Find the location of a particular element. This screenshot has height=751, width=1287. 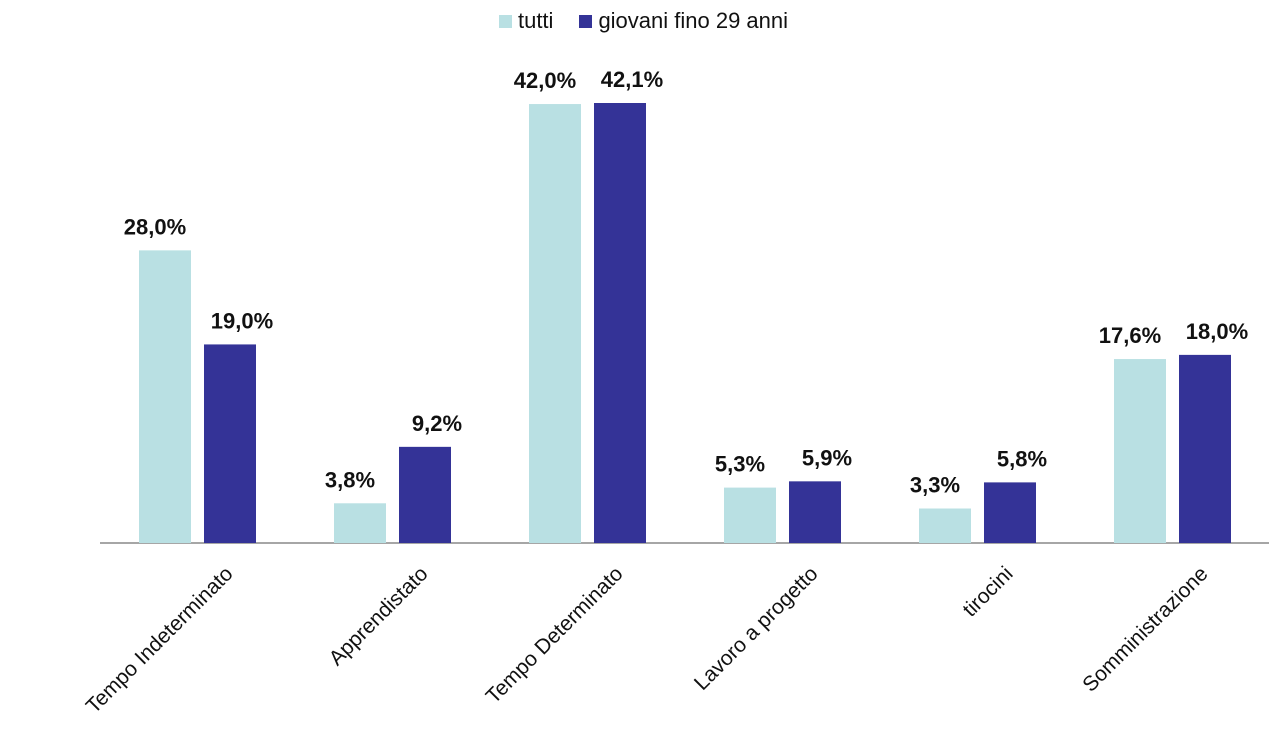

legend-item-giovani: giovani fino 29 anni is located at coordinates (683, 21).